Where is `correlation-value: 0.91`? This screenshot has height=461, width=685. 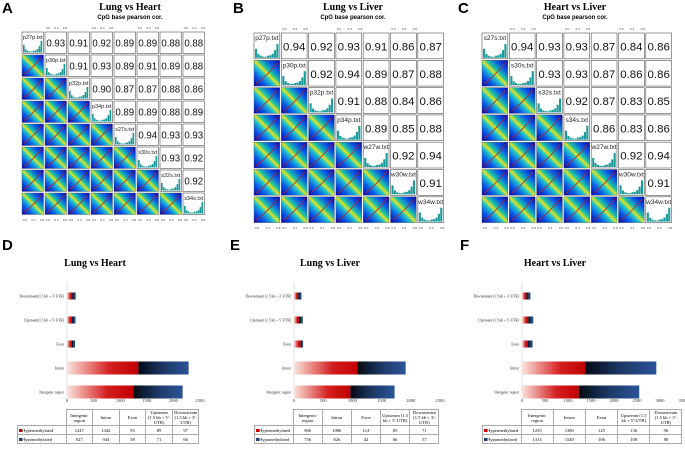
correlation-value: 0.91 is located at coordinates (659, 184).